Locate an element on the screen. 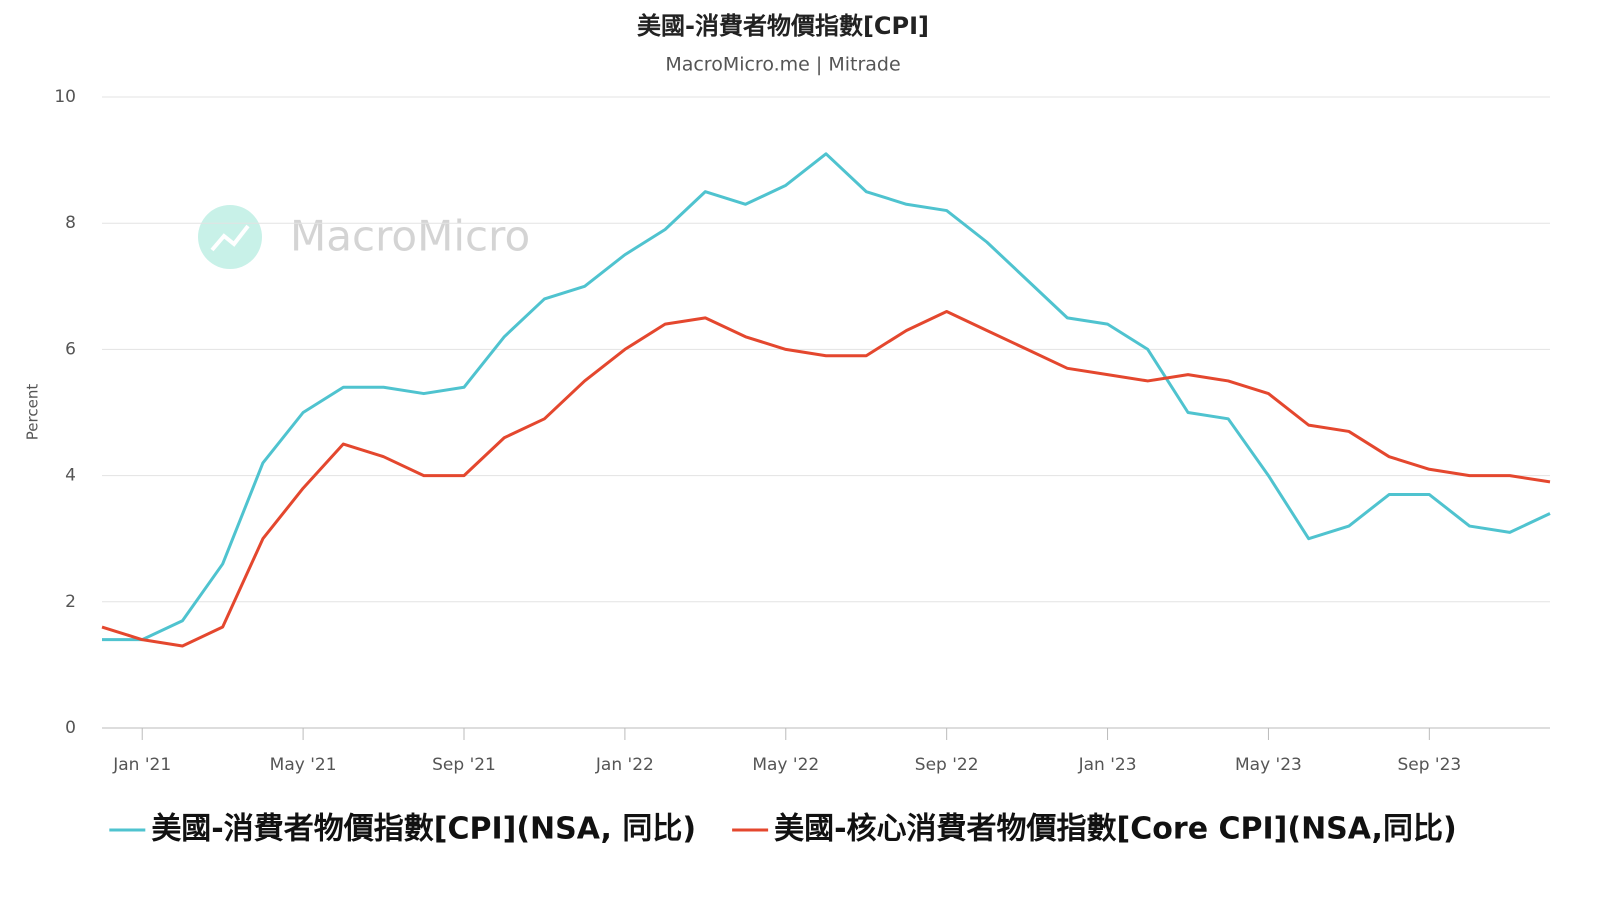  y-tick-label: 2 is located at coordinates (70, 602).